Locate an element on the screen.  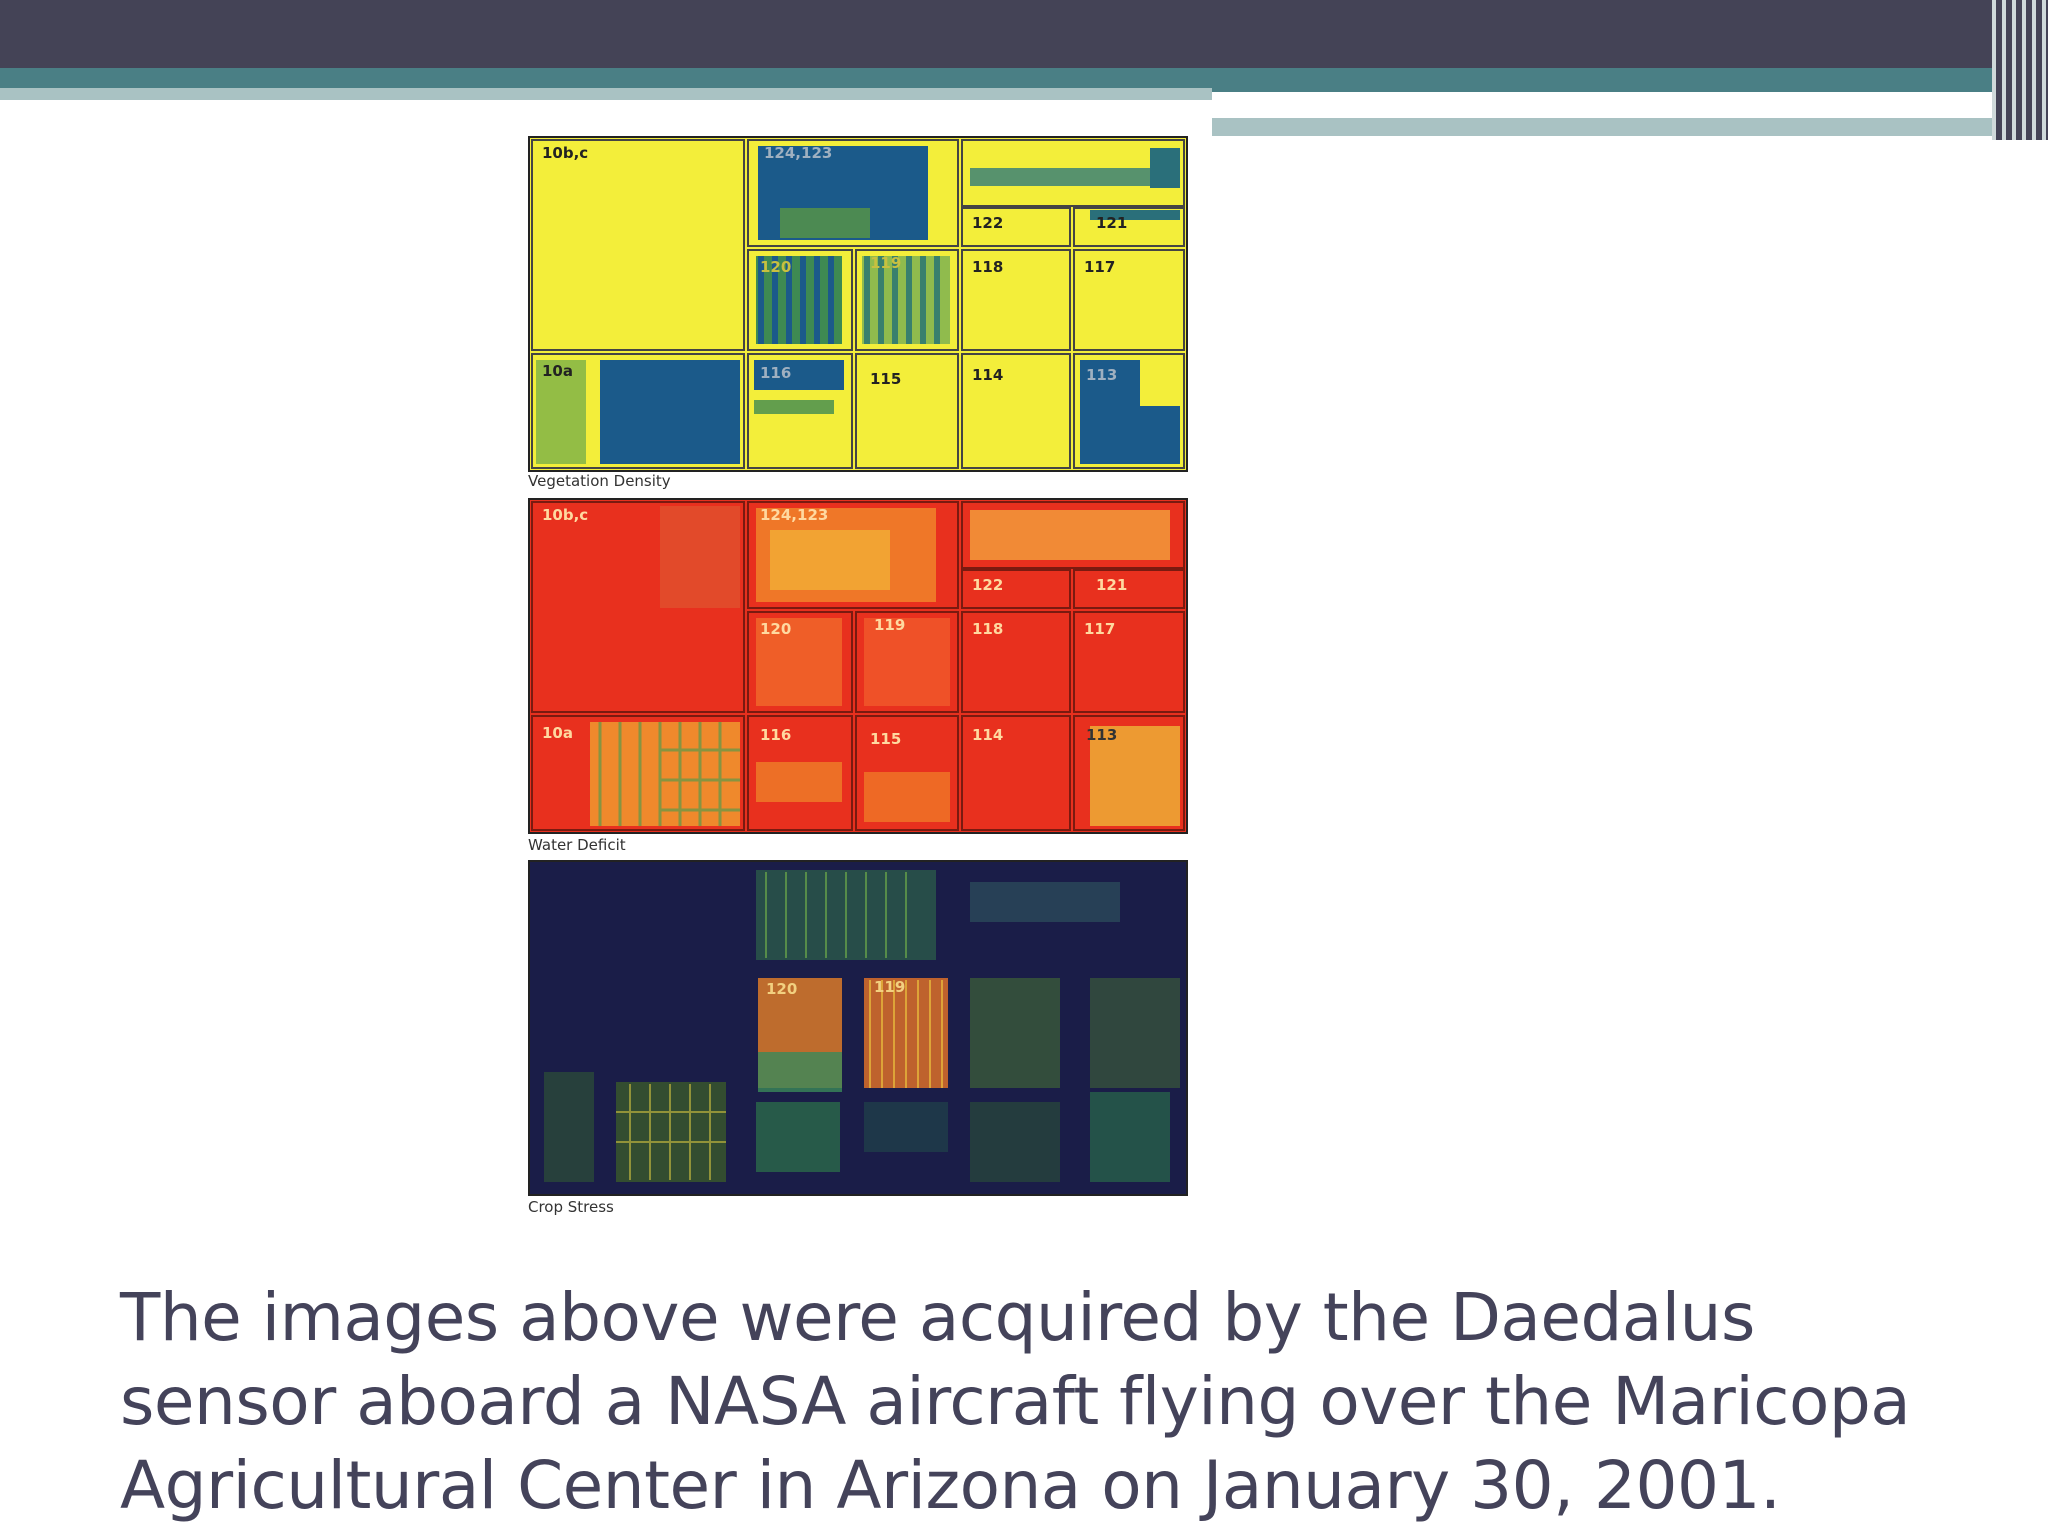
header-stripes is located at coordinates (2020, 70).